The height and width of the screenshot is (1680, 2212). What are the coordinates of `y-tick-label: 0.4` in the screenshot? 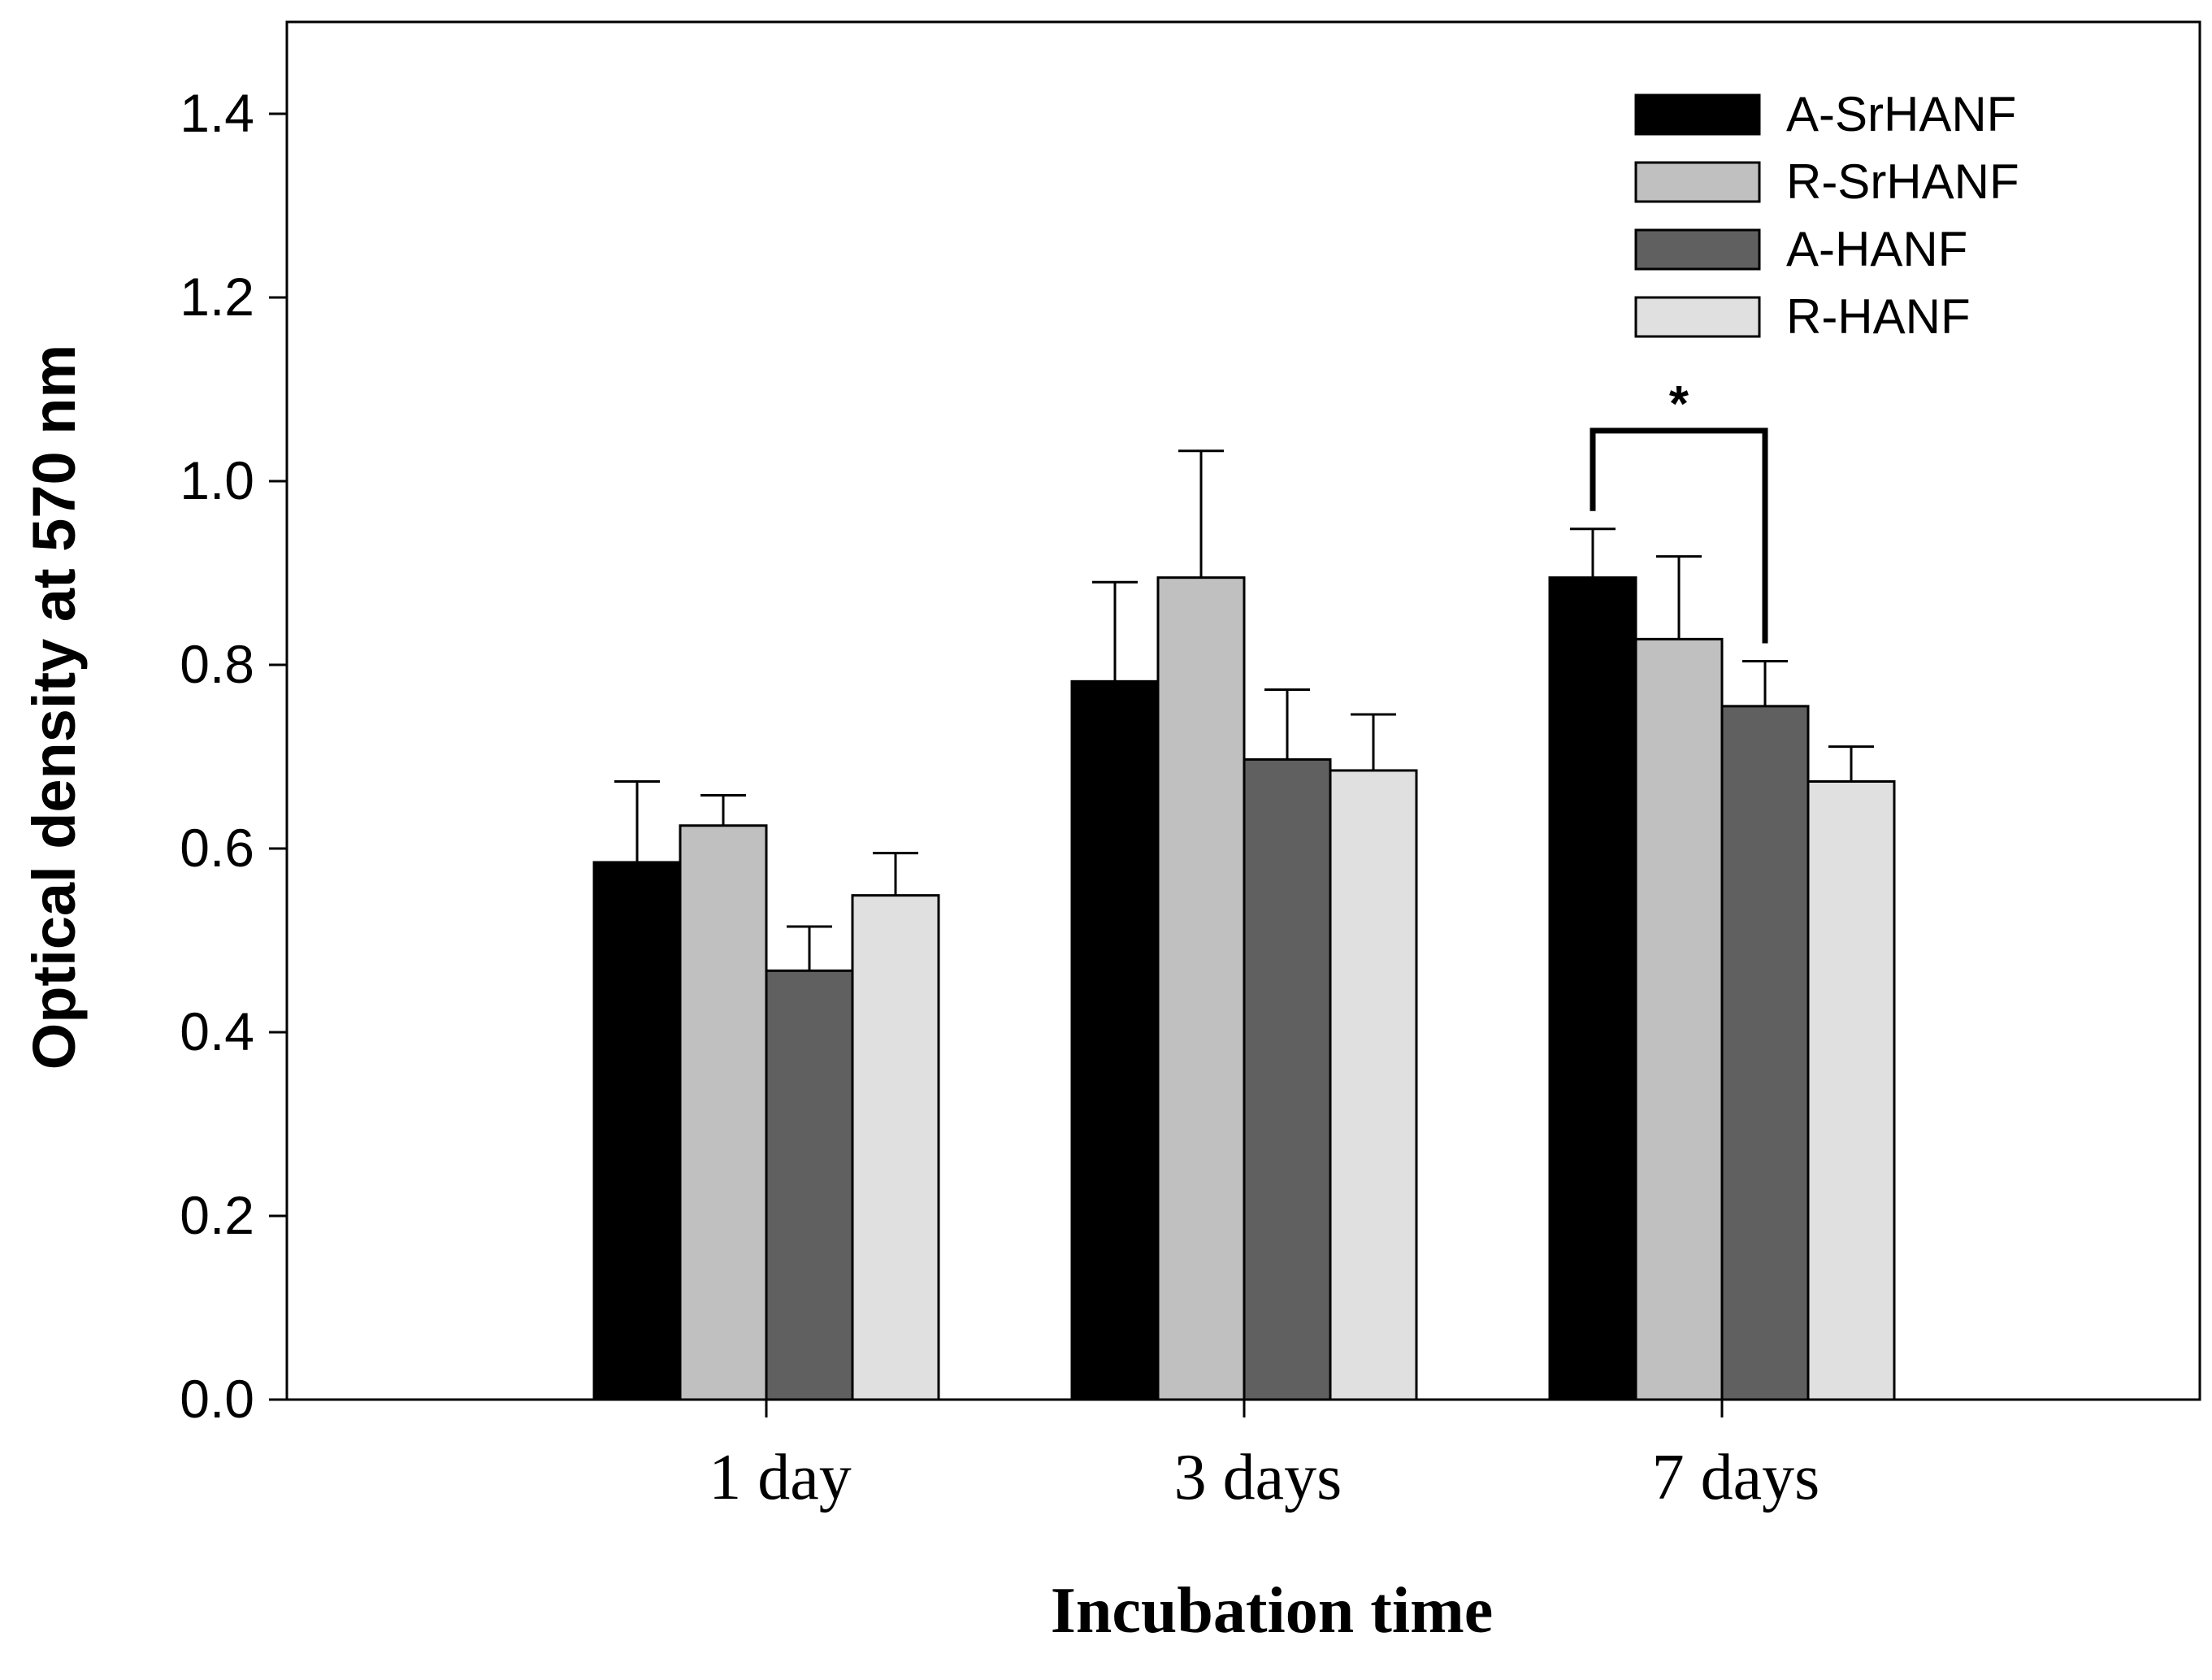 It's located at (217, 1031).